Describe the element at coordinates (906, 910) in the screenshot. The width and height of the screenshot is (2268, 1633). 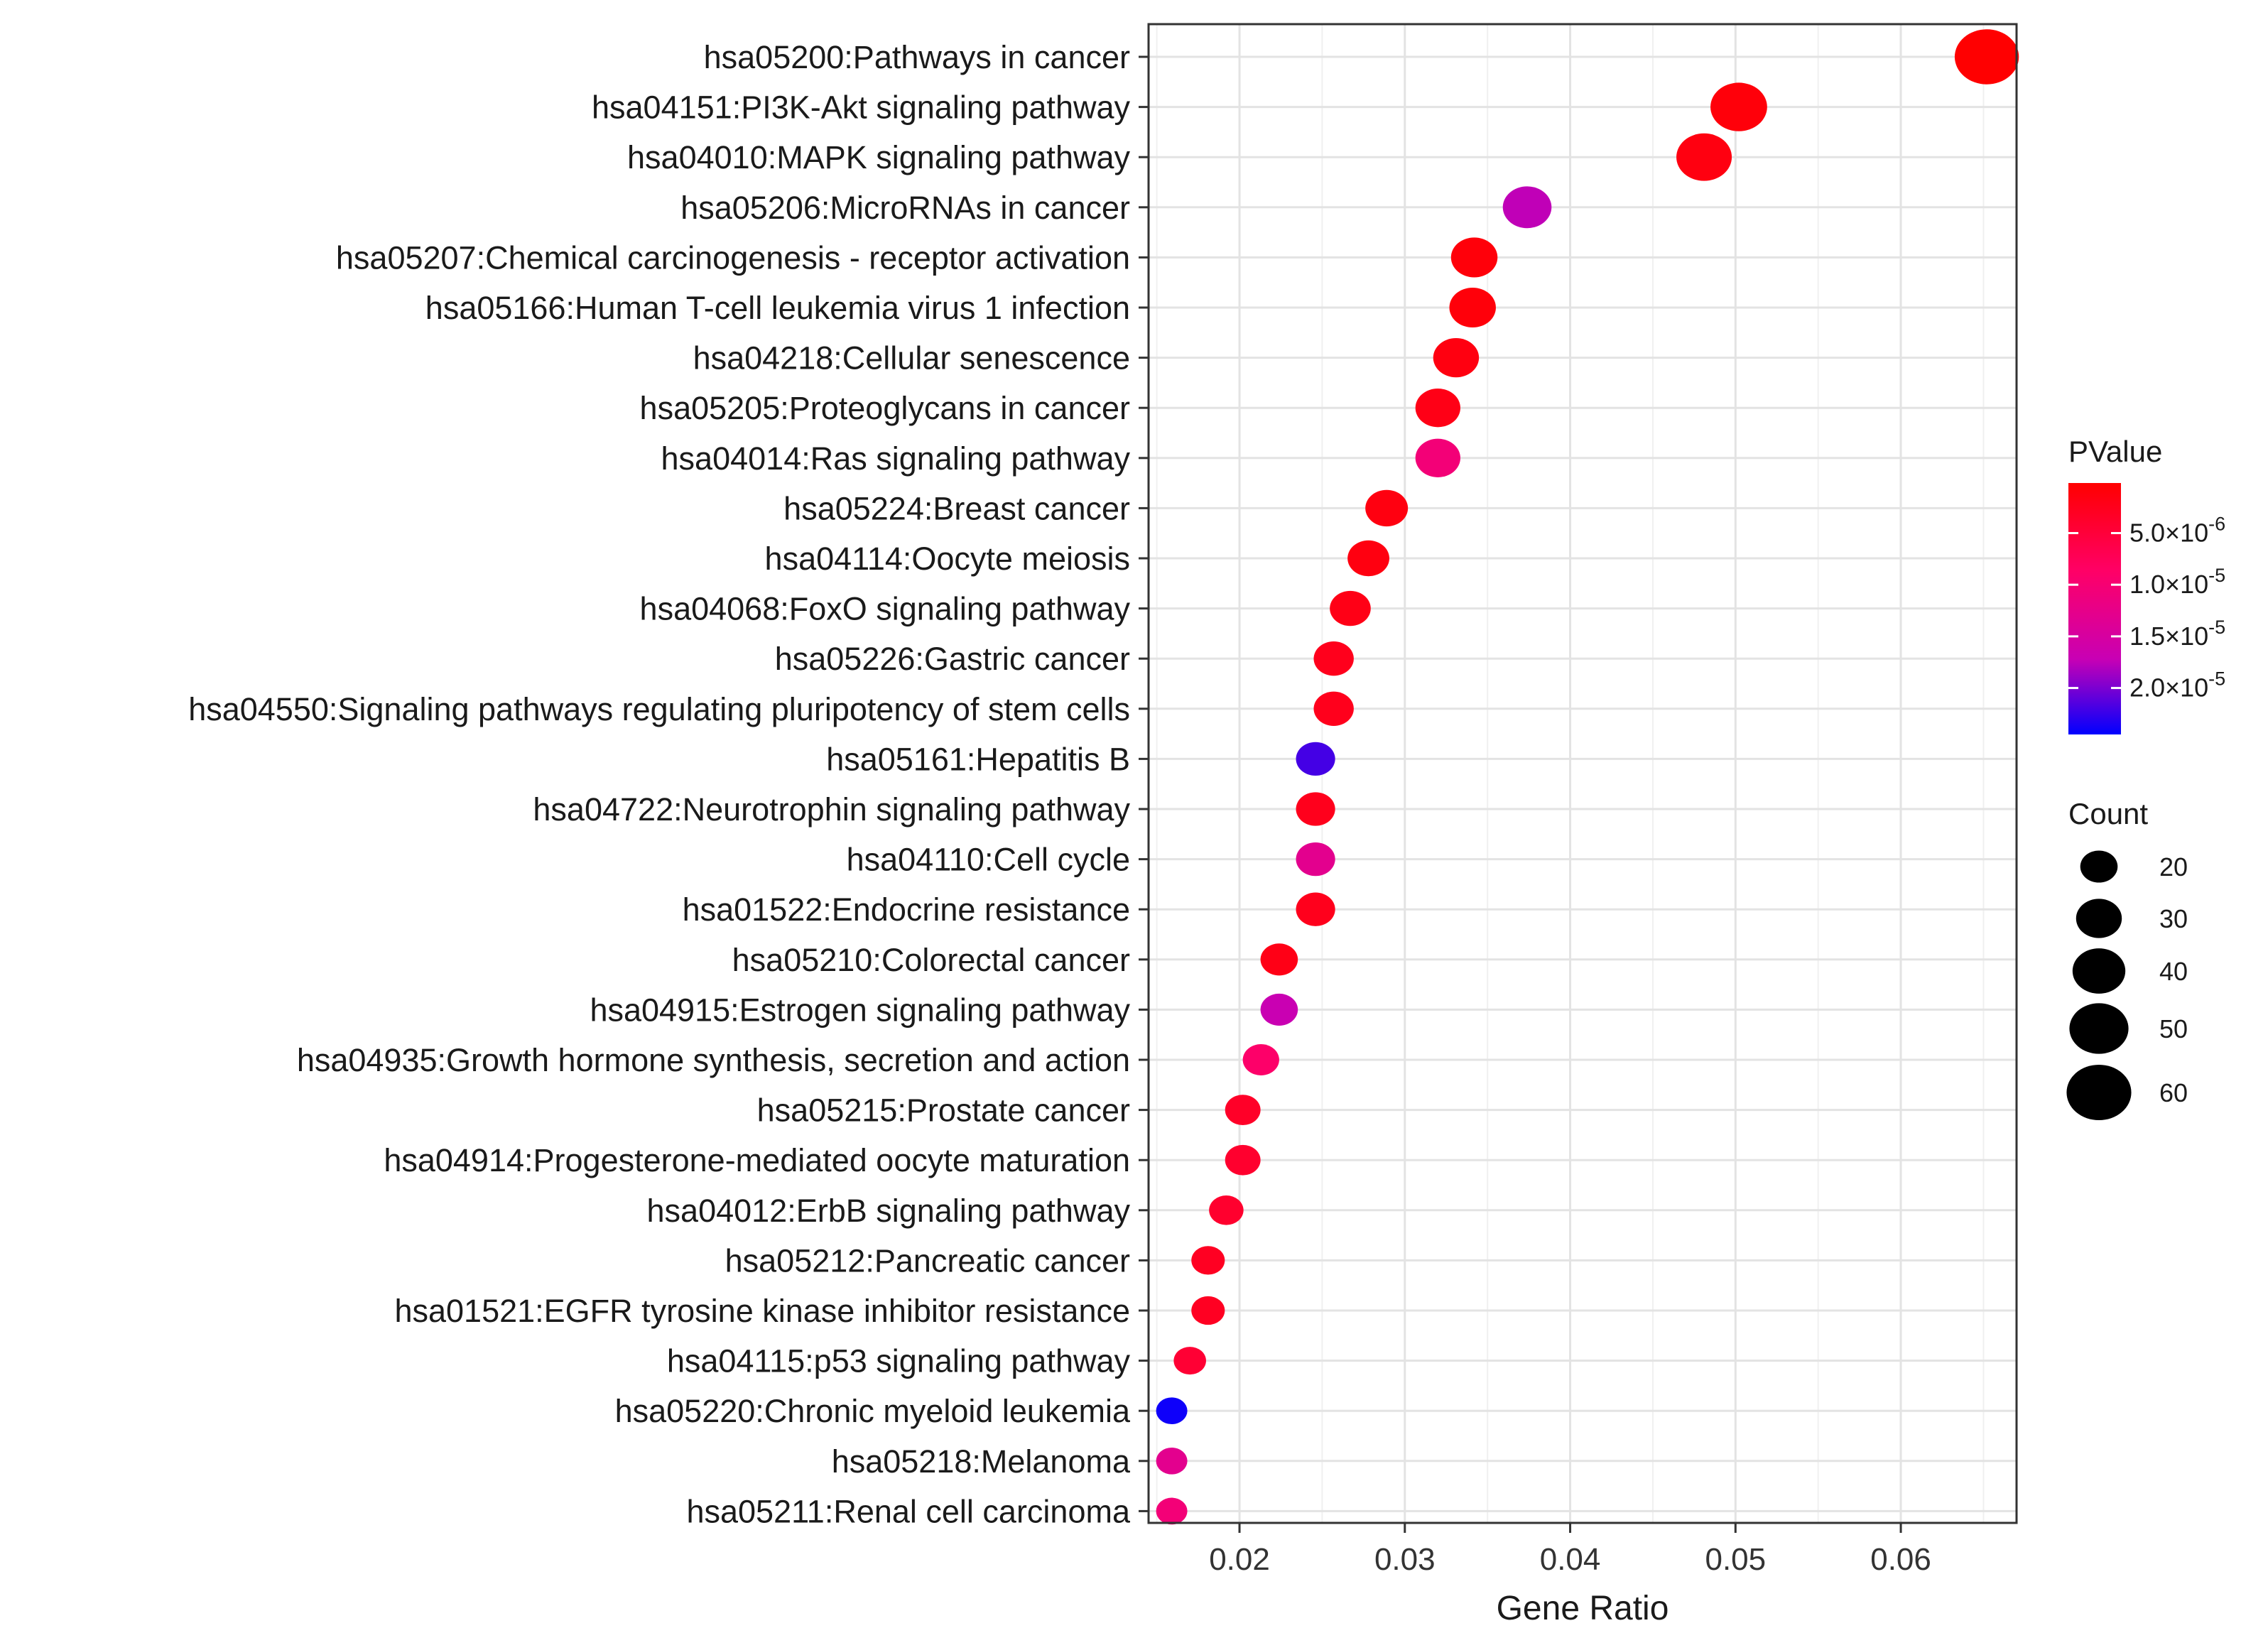
I see `y-axis-label: hsa01522:Endocrine resistance` at that location.